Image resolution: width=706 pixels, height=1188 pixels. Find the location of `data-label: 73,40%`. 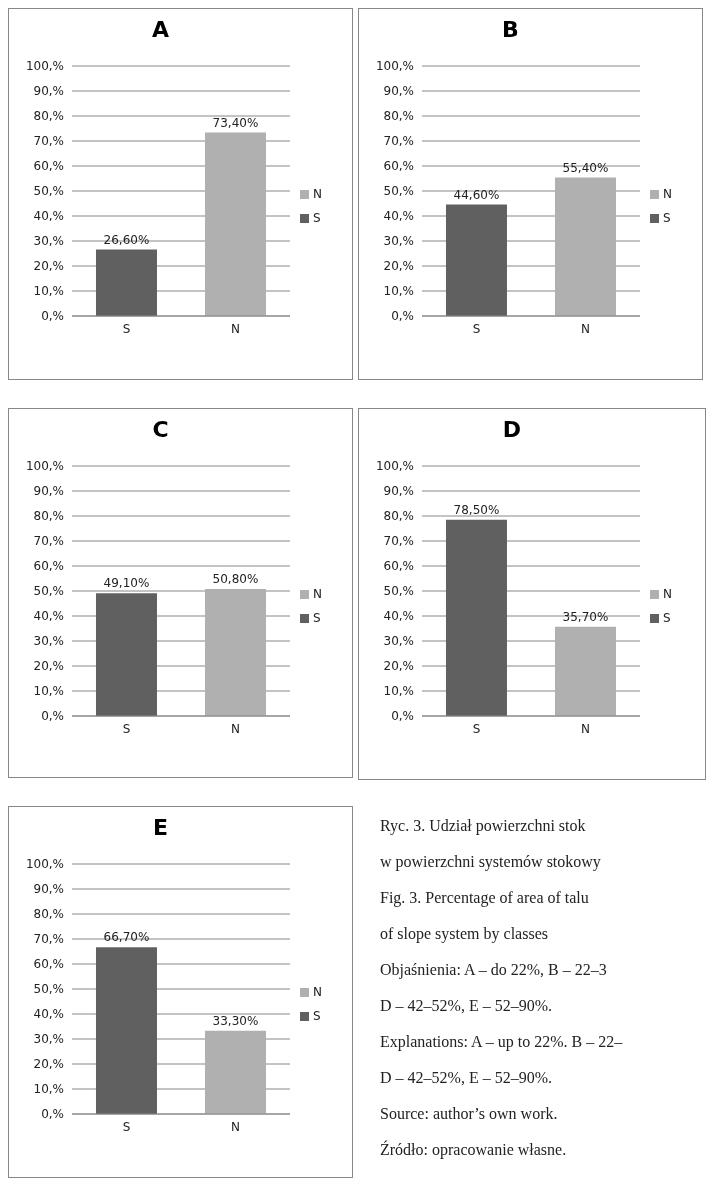

data-label: 73,40% is located at coordinates (235, 122).